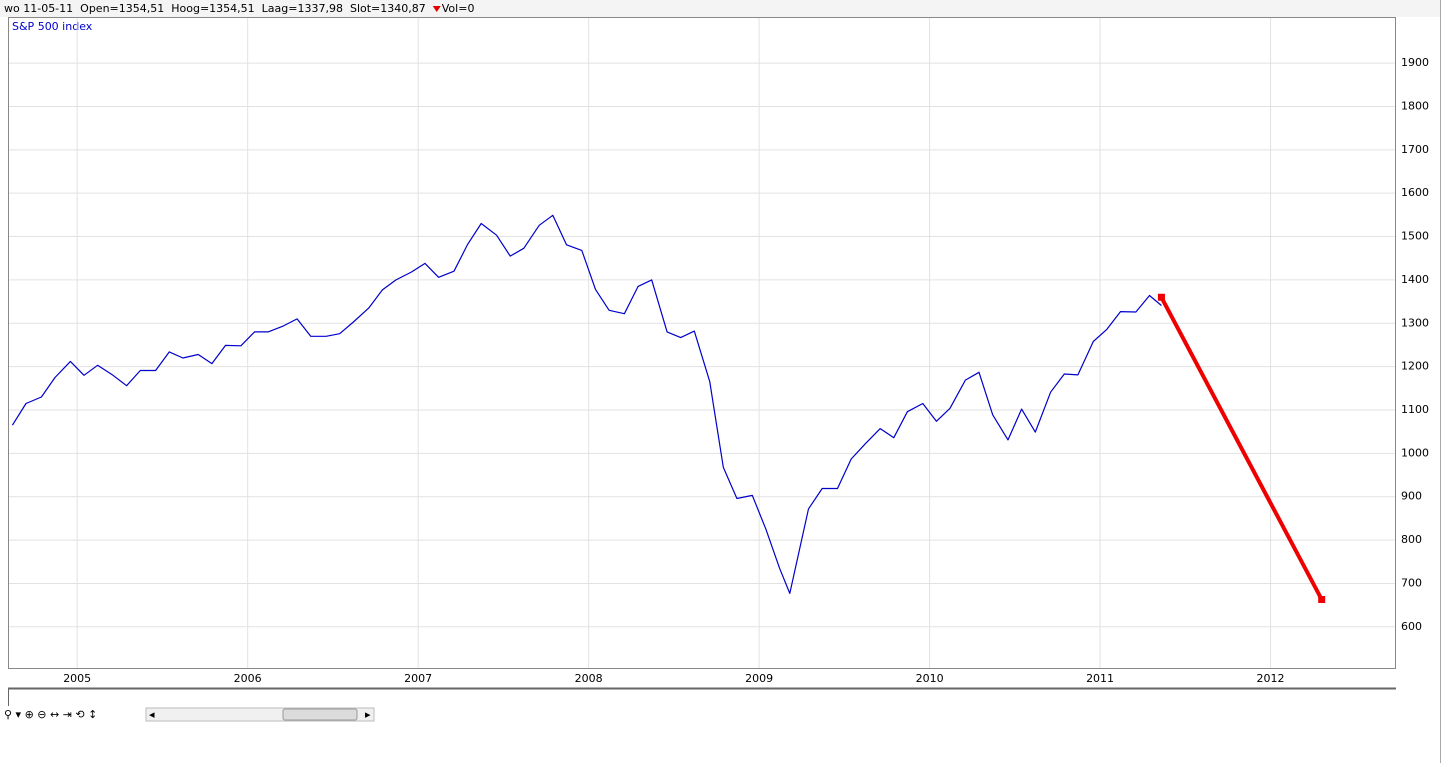  I want to click on x-tick-label: 2009, so click(759, 678).